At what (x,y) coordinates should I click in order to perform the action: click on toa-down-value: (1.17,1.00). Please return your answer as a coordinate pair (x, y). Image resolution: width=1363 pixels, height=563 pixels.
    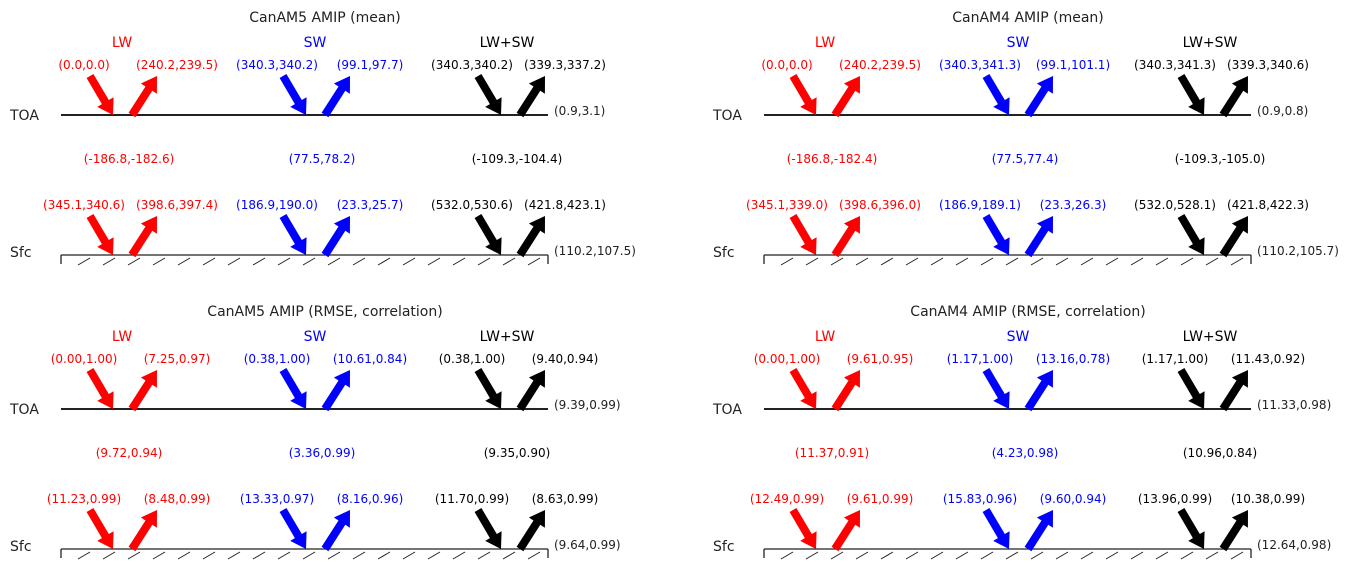
    Looking at the image, I should click on (980, 359).